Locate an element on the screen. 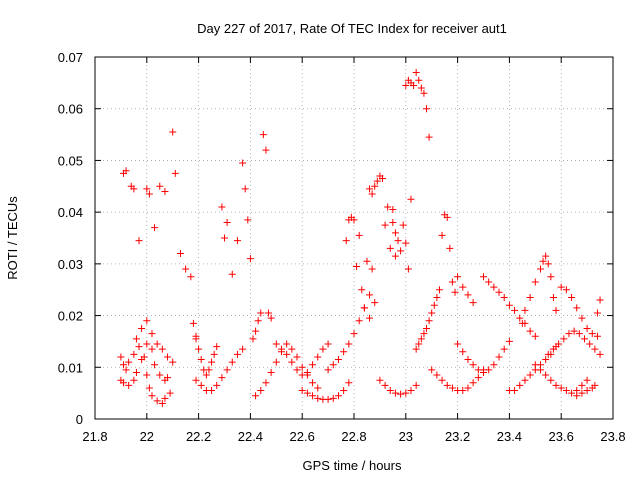 This screenshot has width=640, height=480. x-tick-label: 23.2 is located at coordinates (457, 436).